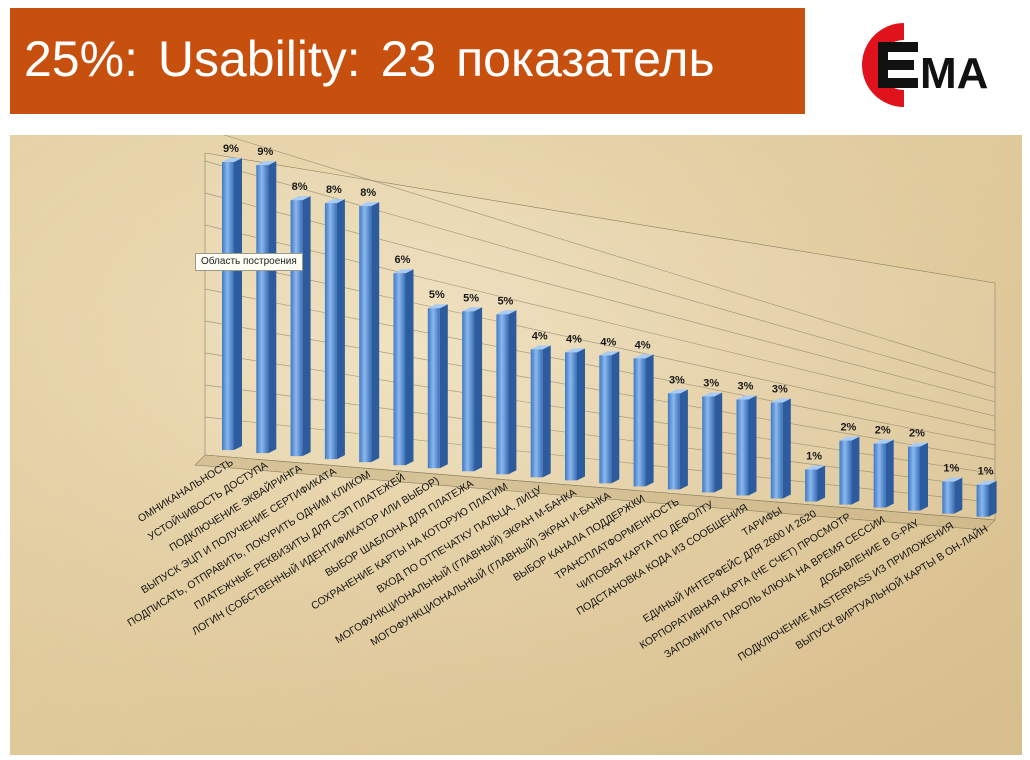 The height and width of the screenshot is (760, 1030). What do you see at coordinates (249, 262) in the screenshot?
I see `plot-area-tooltip: Область построения` at bounding box center [249, 262].